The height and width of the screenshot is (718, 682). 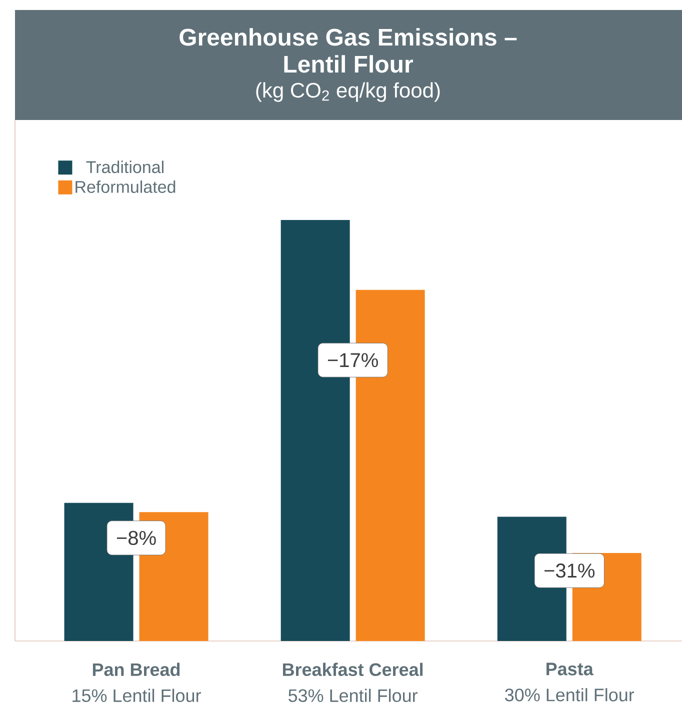 What do you see at coordinates (348, 50) in the screenshot?
I see `chart-title: Greenhouse Gas Emissions – Lentil Flour` at bounding box center [348, 50].